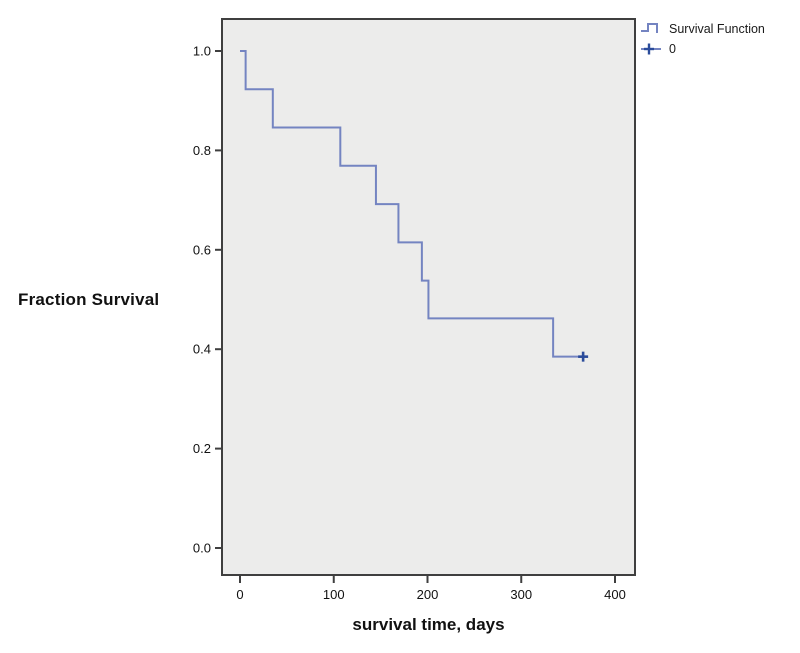 The width and height of the screenshot is (800, 653). I want to click on censor-marker, so click(583, 356).